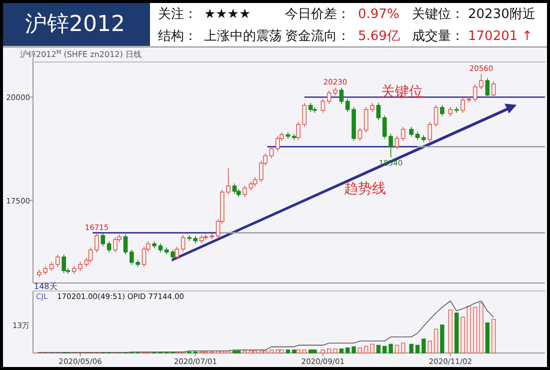 The image size is (550, 370). Describe the element at coordinates (75, 24) in the screenshot. I see `text: 沪锌2012` at that location.